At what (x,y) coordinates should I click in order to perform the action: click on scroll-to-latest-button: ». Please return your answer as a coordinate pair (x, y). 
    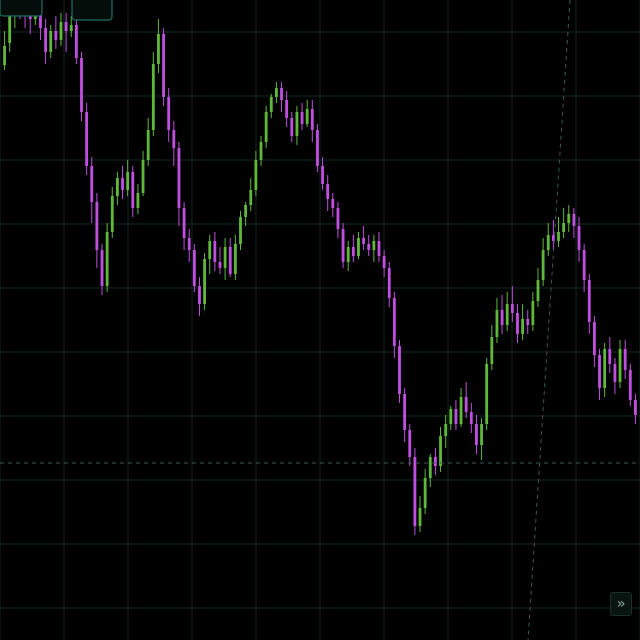
    Looking at the image, I should click on (621, 604).